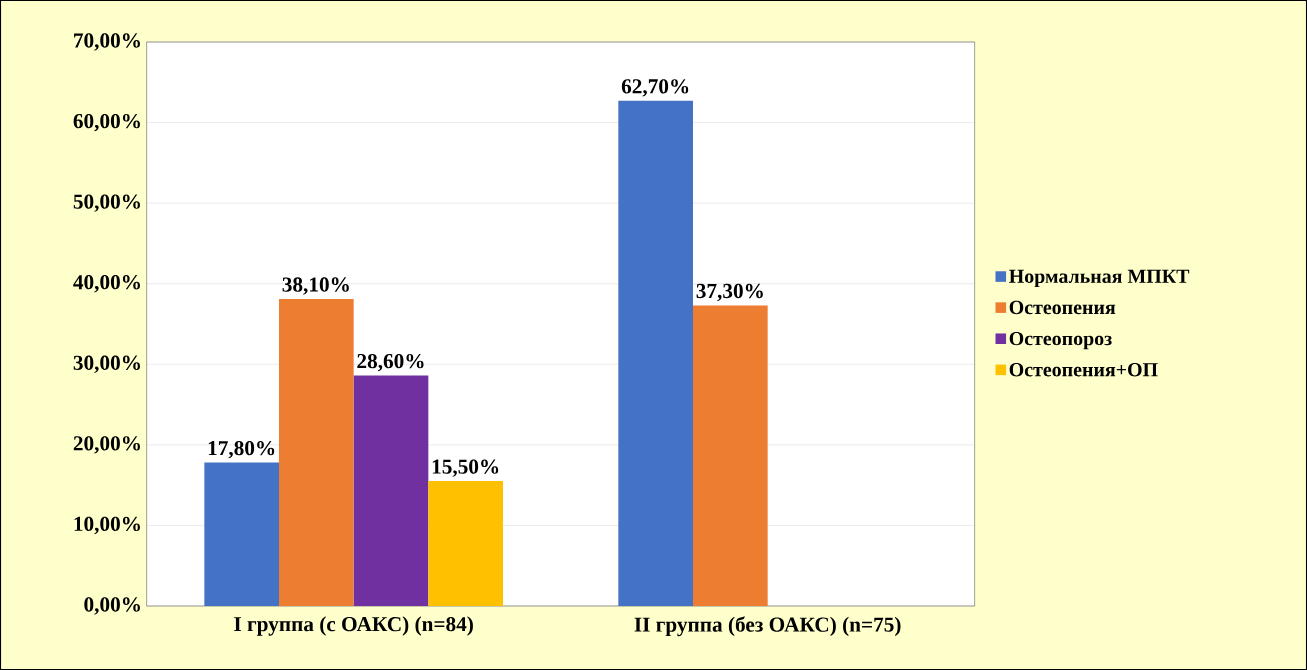 Image resolution: width=1307 pixels, height=670 pixels. Describe the element at coordinates (106, 203) in the screenshot. I see `y-tick-label: 50,00%` at that location.